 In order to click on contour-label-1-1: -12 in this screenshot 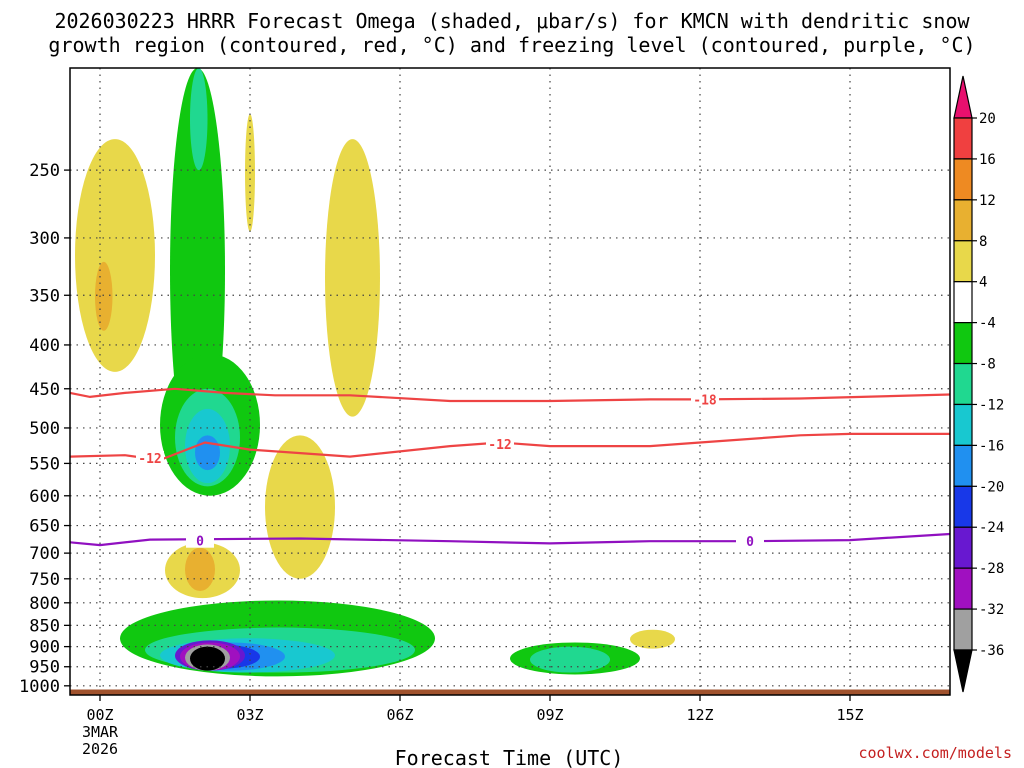, I will do `click(499, 445)`.